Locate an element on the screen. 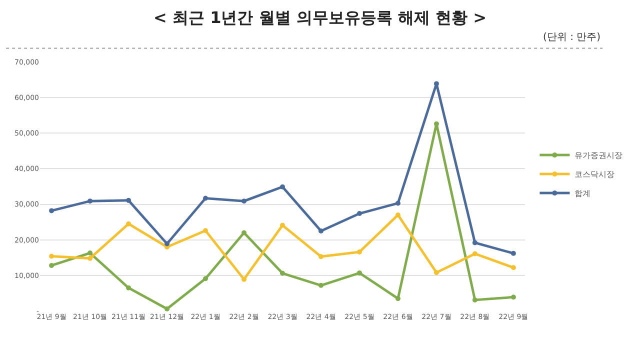 The height and width of the screenshot is (339, 640). text: (단위 : 만주) is located at coordinates (572, 37).